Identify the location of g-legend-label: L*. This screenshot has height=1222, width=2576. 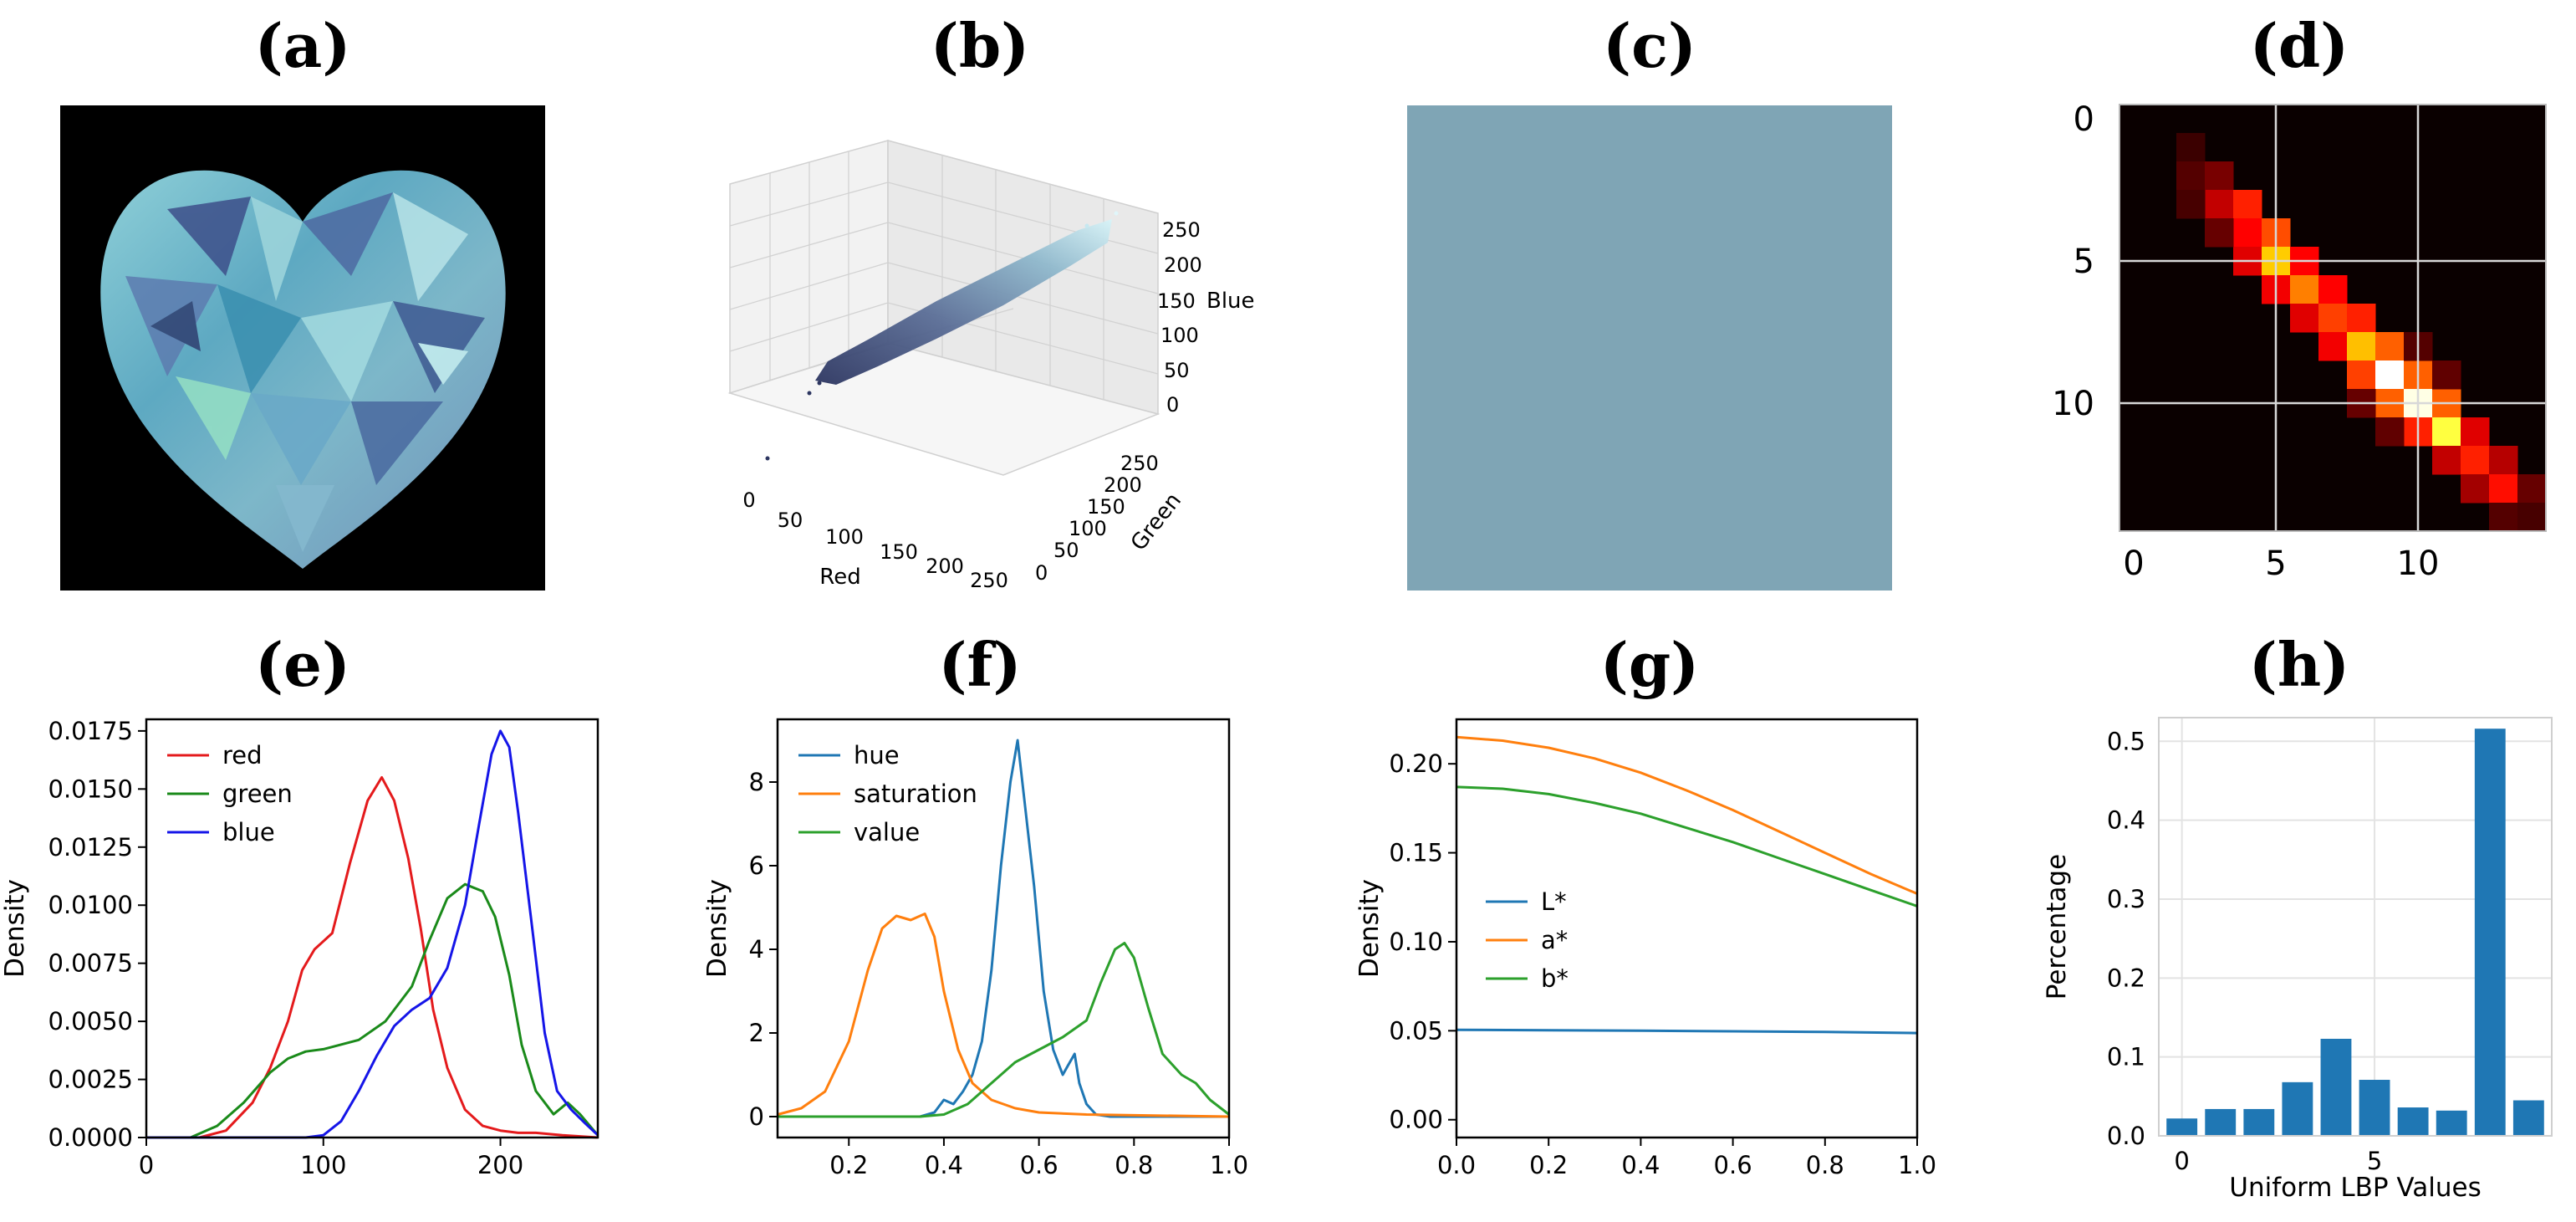
(1554, 901).